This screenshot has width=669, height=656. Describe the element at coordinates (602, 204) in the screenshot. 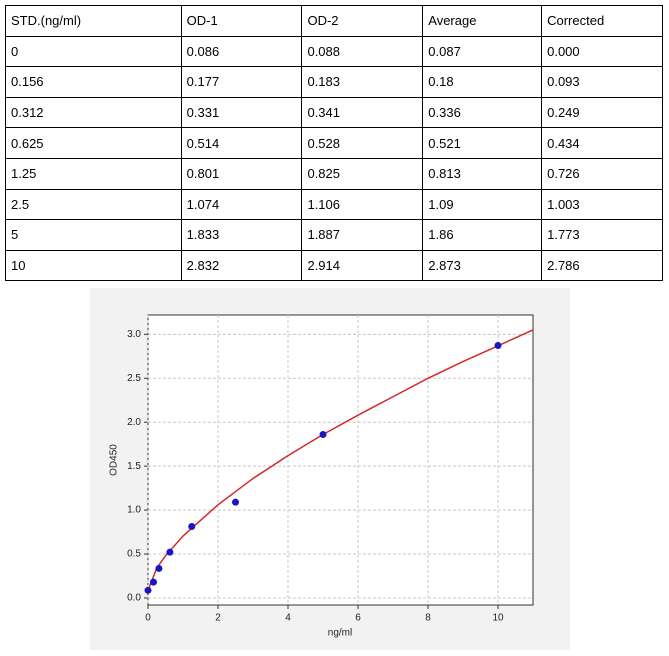

I see `cell: 1.003` at that location.